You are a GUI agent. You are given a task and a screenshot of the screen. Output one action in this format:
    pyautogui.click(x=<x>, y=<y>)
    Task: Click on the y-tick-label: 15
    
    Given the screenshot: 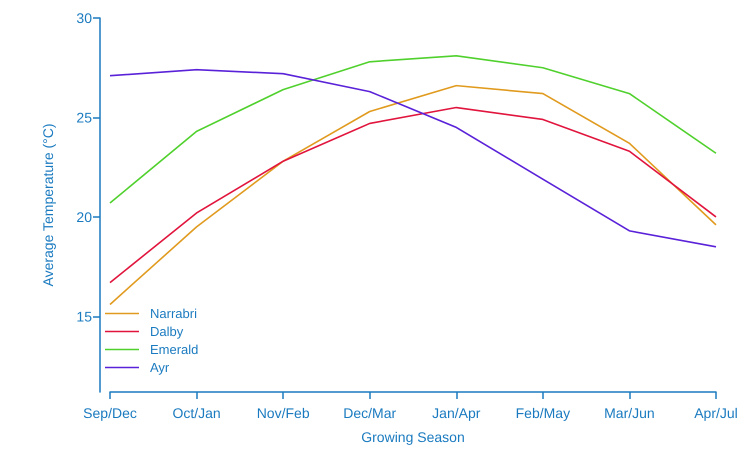 What is the action you would take?
    pyautogui.click(x=84, y=316)
    